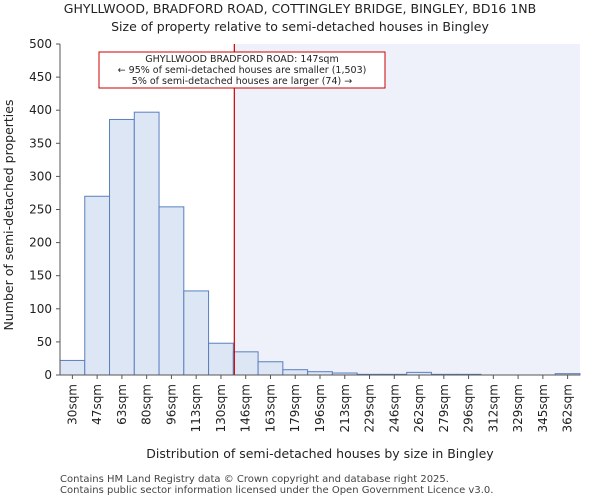 Image resolution: width=600 pixels, height=500 pixels. What do you see at coordinates (469, 408) in the screenshot?
I see `x-tick-label: 296sqm` at bounding box center [469, 408].